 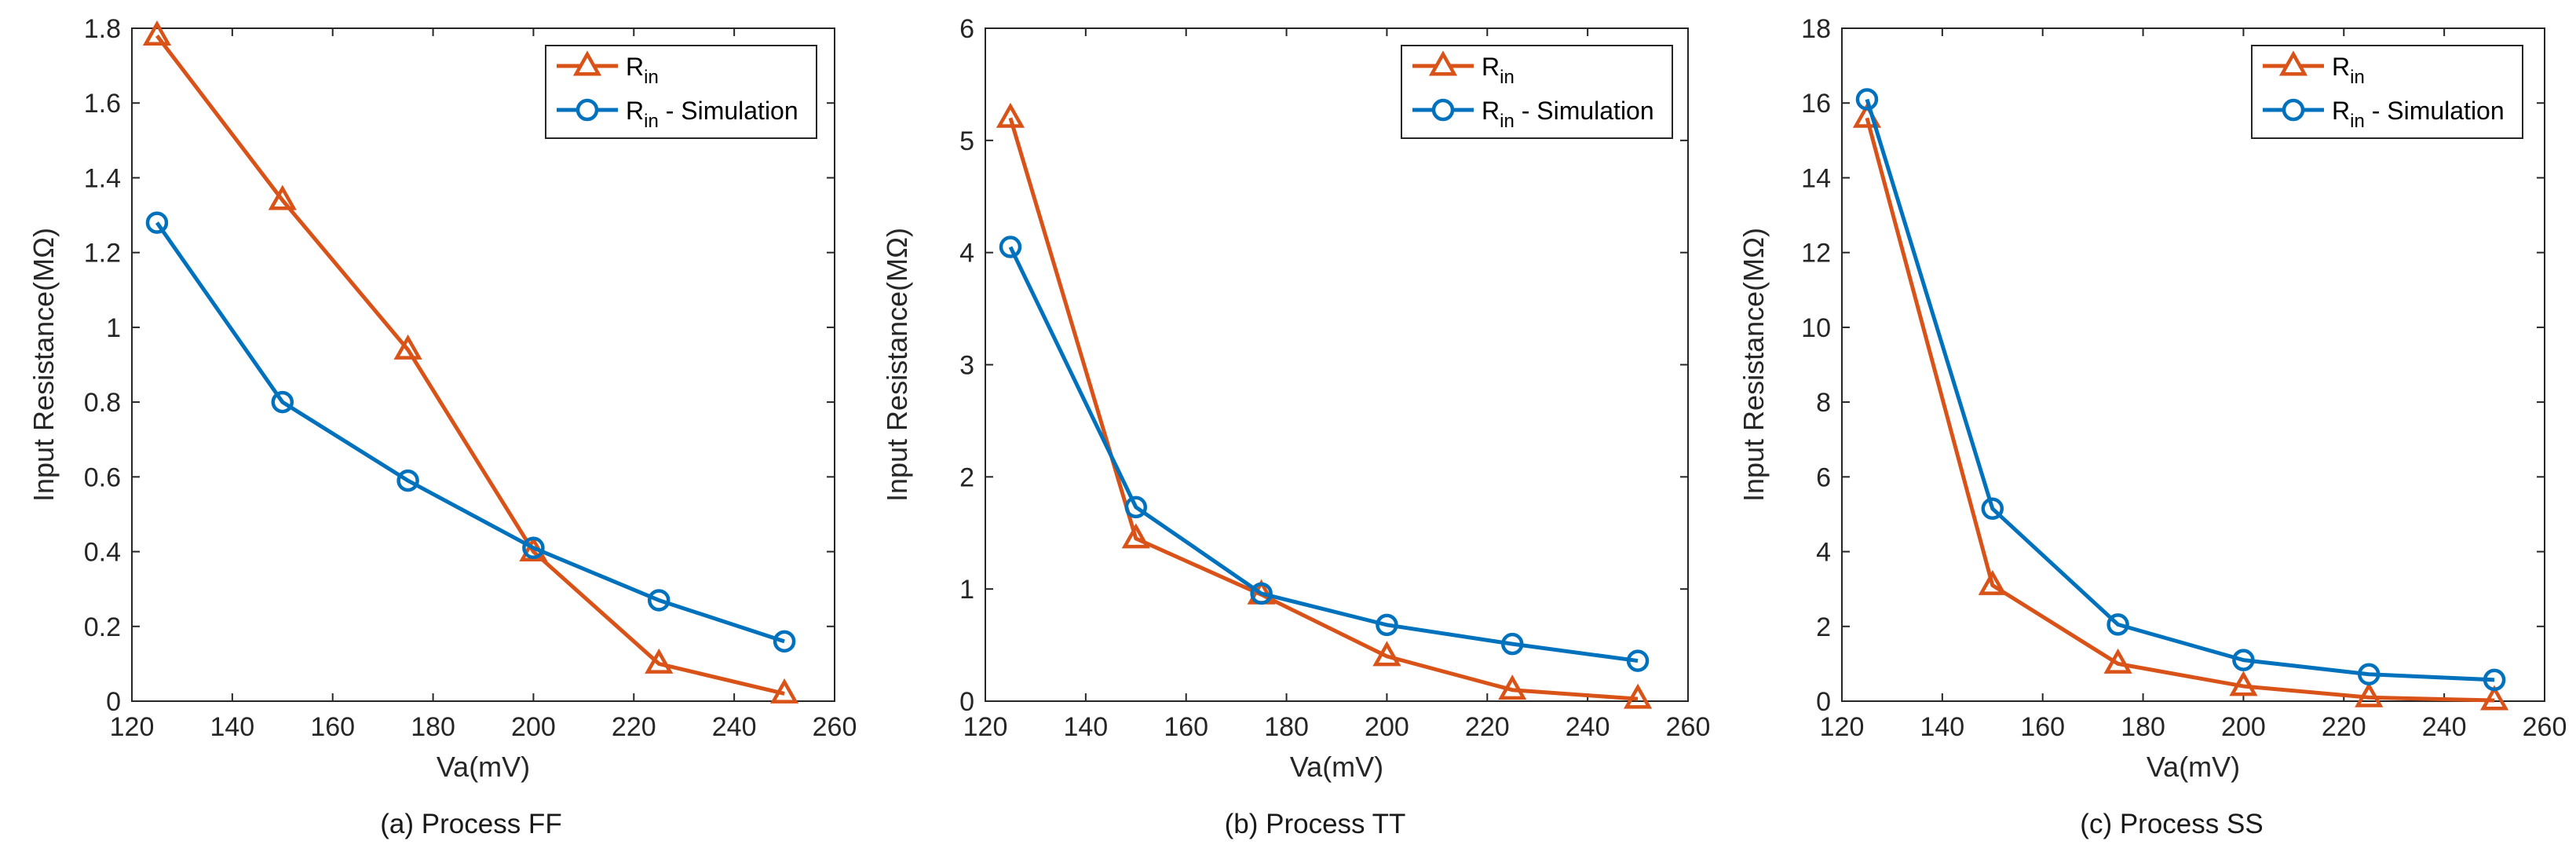 I want to click on caption-b: (b) Process TT, so click(x=1315, y=824).